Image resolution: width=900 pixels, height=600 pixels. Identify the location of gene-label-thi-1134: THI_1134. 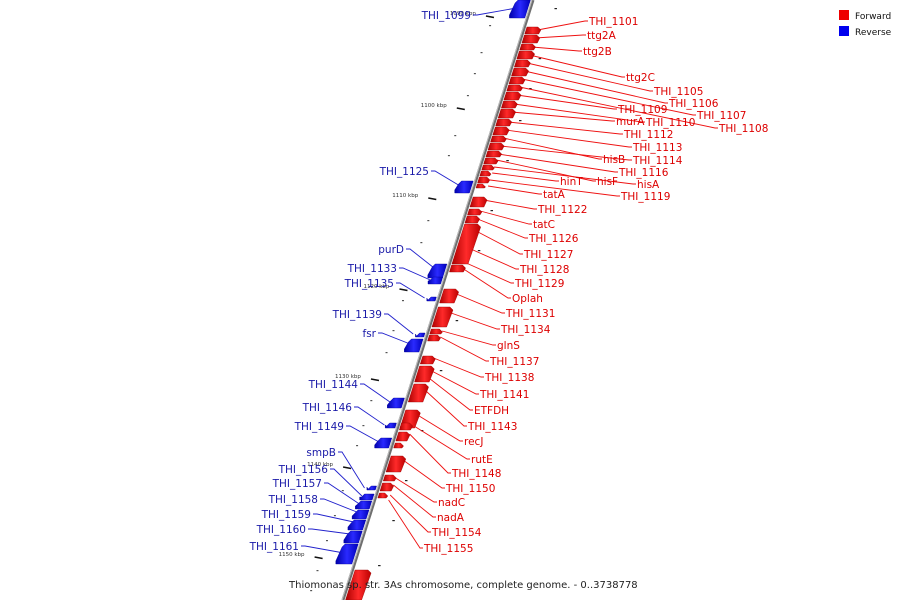
(525, 330).